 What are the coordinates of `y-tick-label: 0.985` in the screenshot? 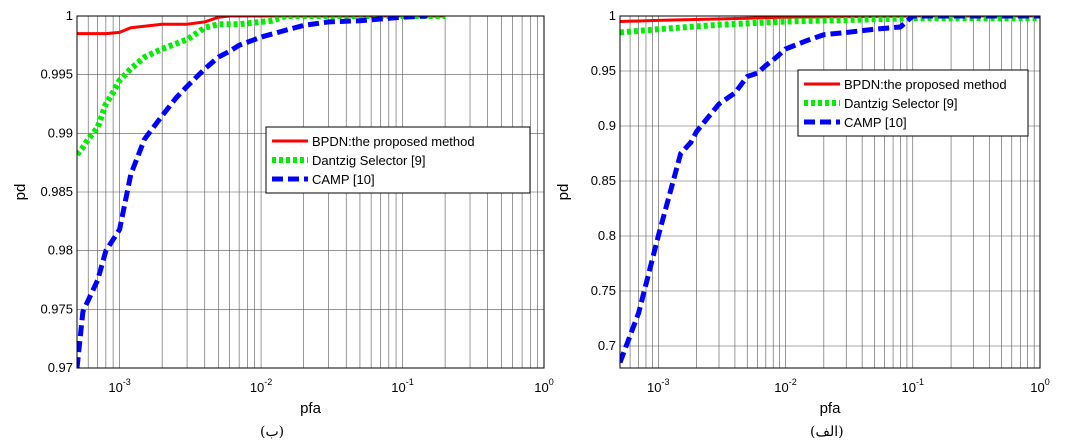 It's located at (56, 191).